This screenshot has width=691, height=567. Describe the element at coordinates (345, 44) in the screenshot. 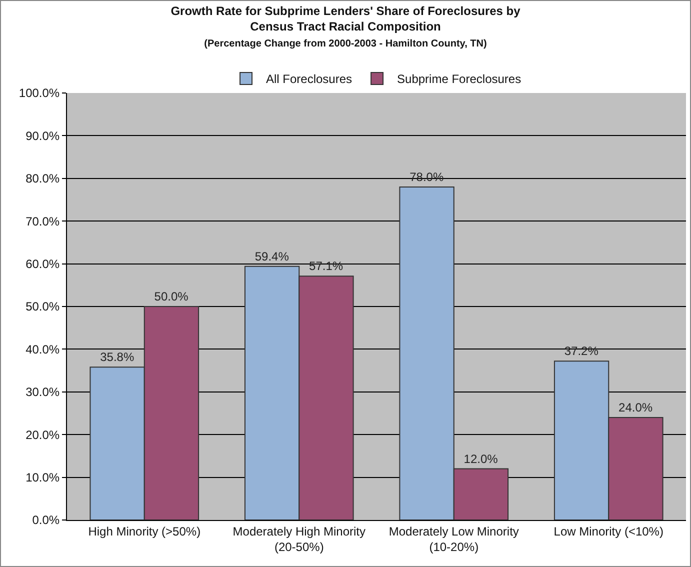

I see `chart-subtitle: (Percentage Change from 2000-2003 - Hamilton County, TN)` at that location.